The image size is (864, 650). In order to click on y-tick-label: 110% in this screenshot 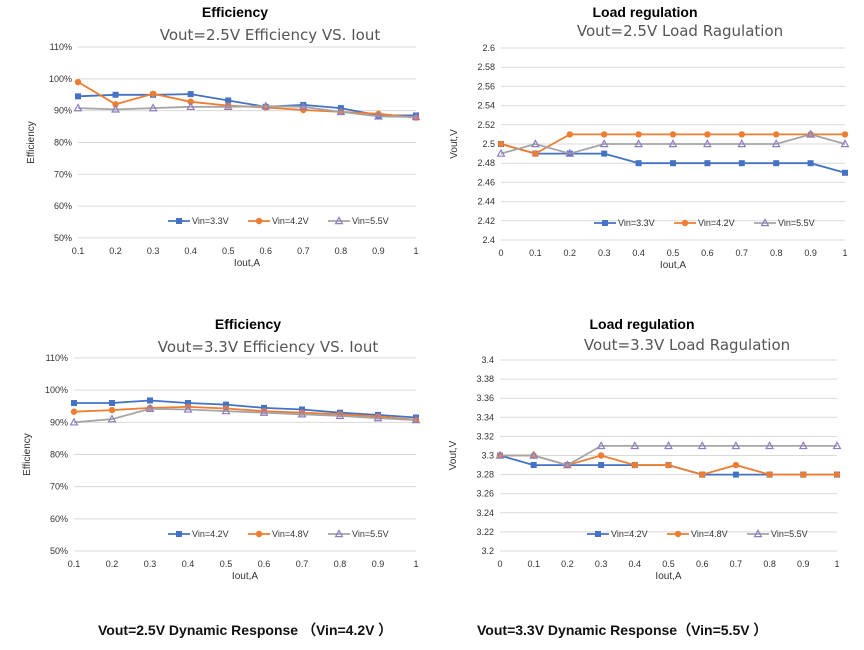, I will do `click(61, 47)`.